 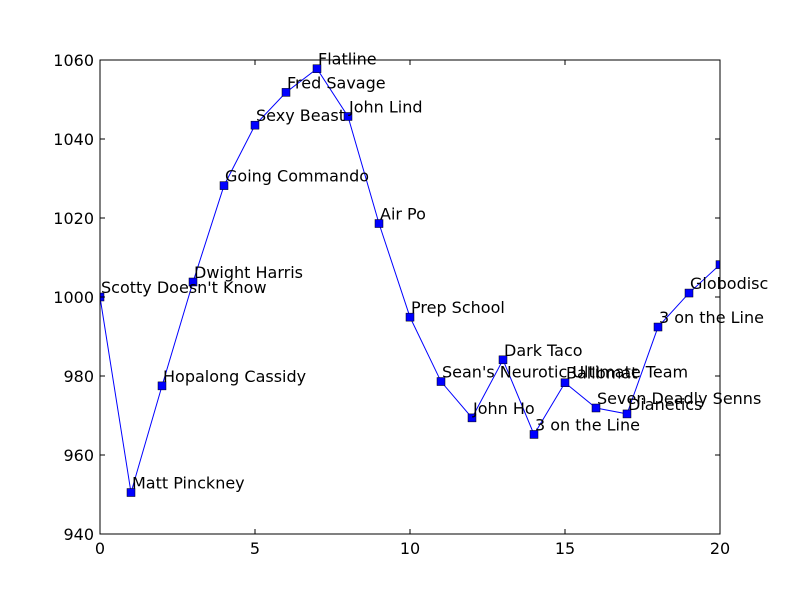 I want to click on y-tick-label: 1020, so click(x=73, y=218).